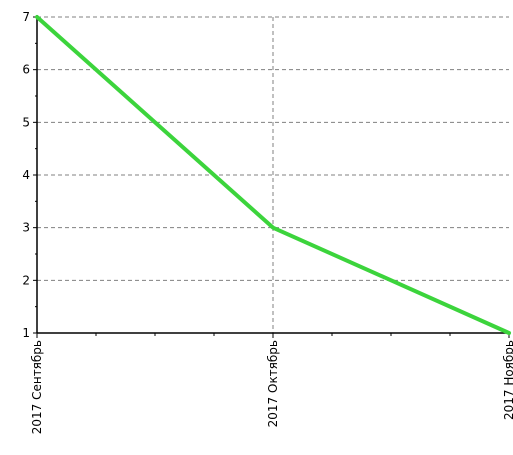 The image size is (513, 455). Describe the element at coordinates (26, 280) in the screenshot. I see `y-tick-label: 2` at that location.